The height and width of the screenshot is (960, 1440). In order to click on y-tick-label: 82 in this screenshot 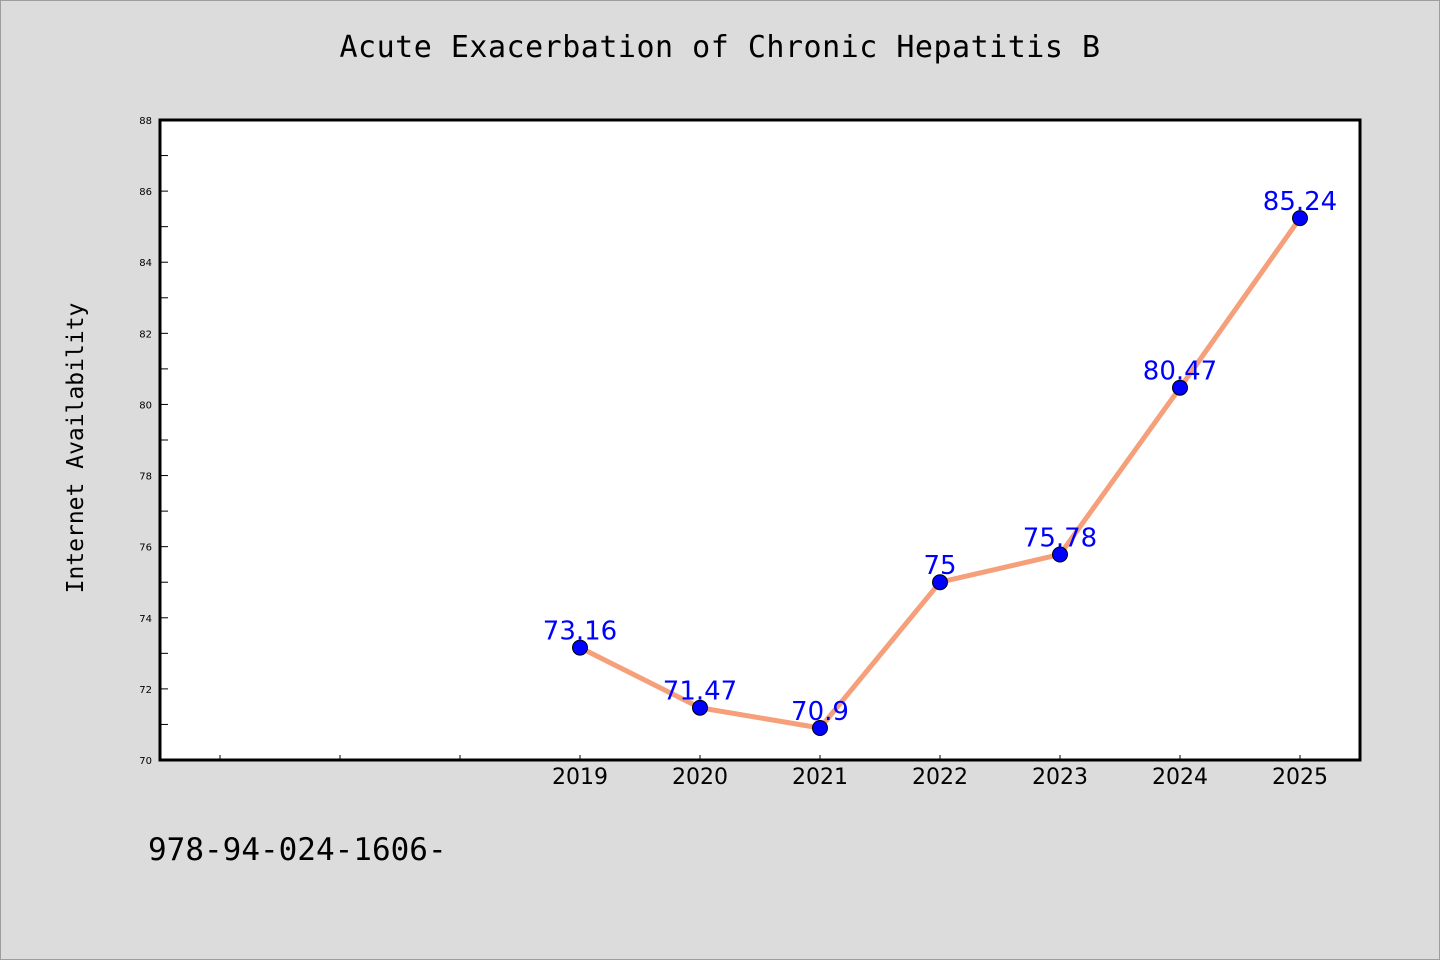, I will do `click(145, 334)`.